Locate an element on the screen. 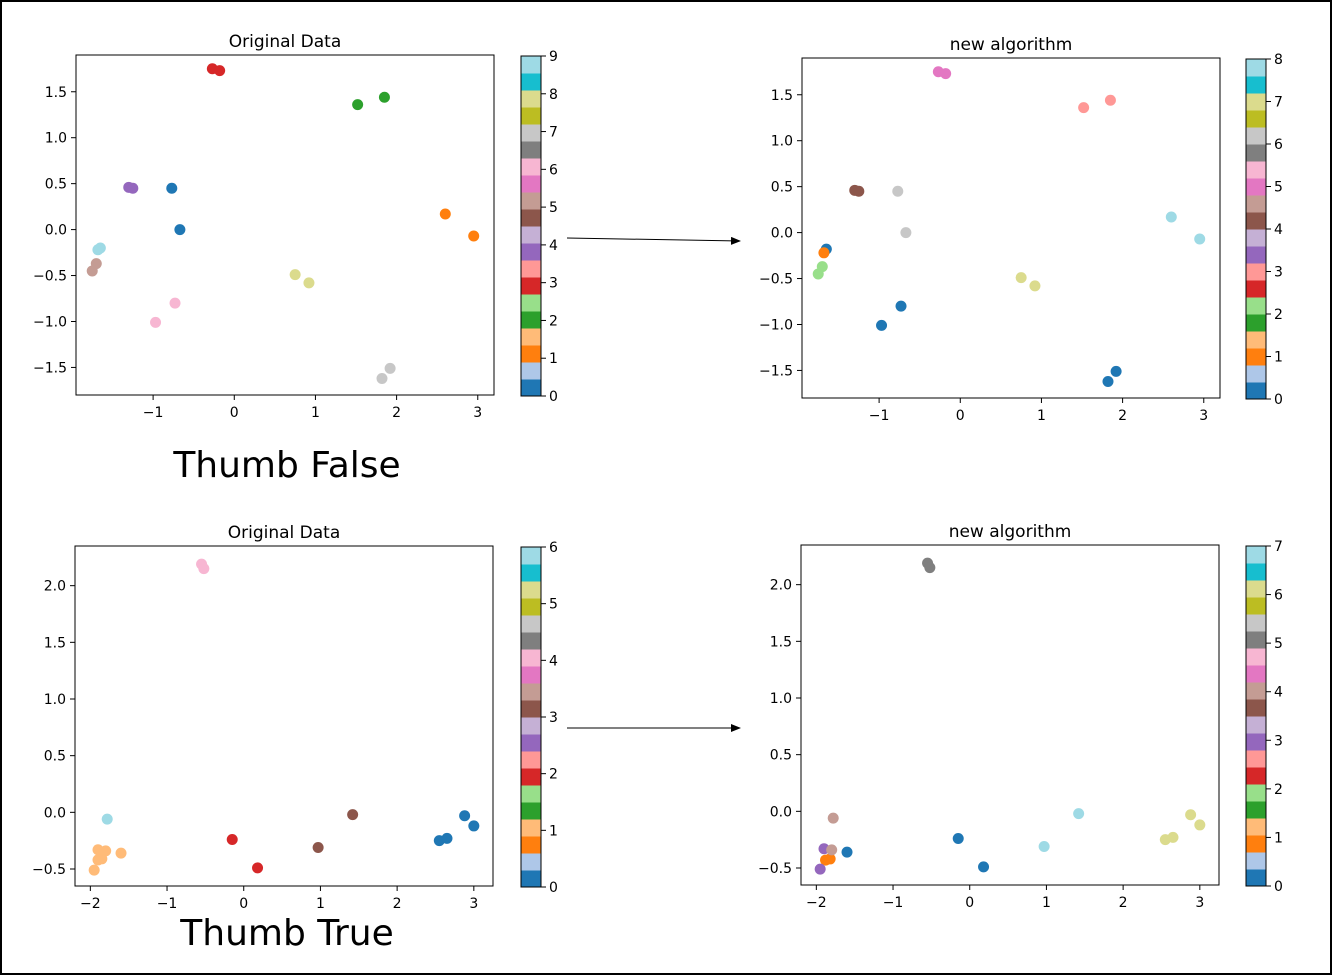 The image size is (1332, 975). x-tick-label: 3 is located at coordinates (1203, 416).